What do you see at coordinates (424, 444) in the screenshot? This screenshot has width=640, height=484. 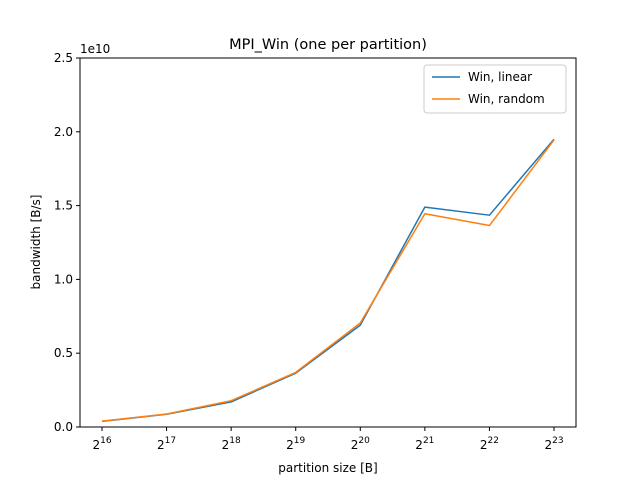 I see `x-tick-label: 221` at bounding box center [424, 444].